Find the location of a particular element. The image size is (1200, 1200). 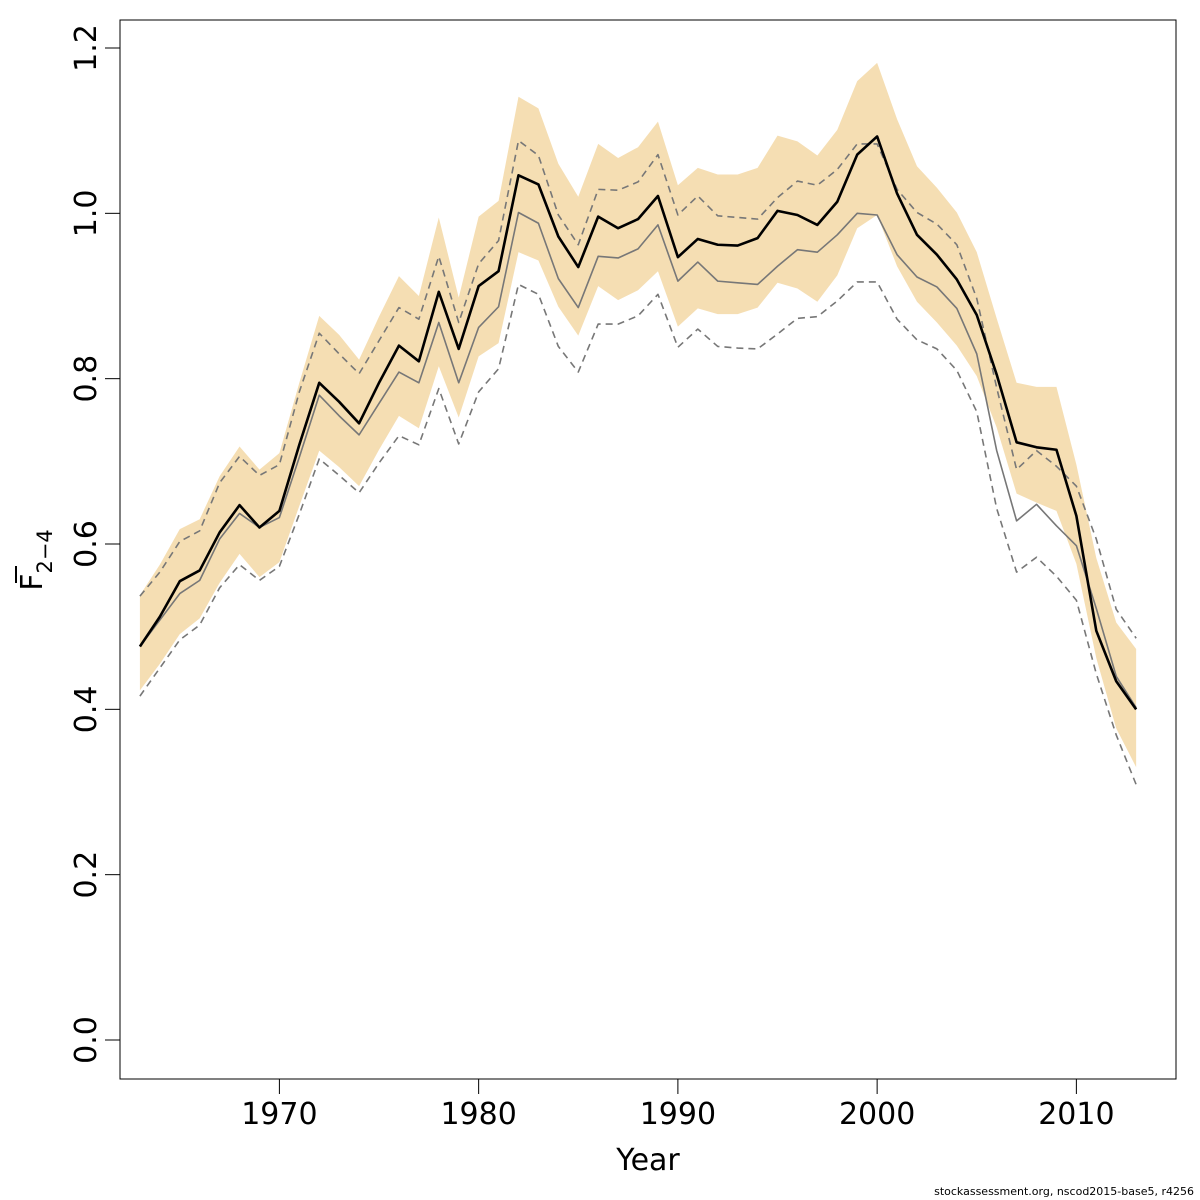

y-tick-label: 0.2 is located at coordinates (86, 875).